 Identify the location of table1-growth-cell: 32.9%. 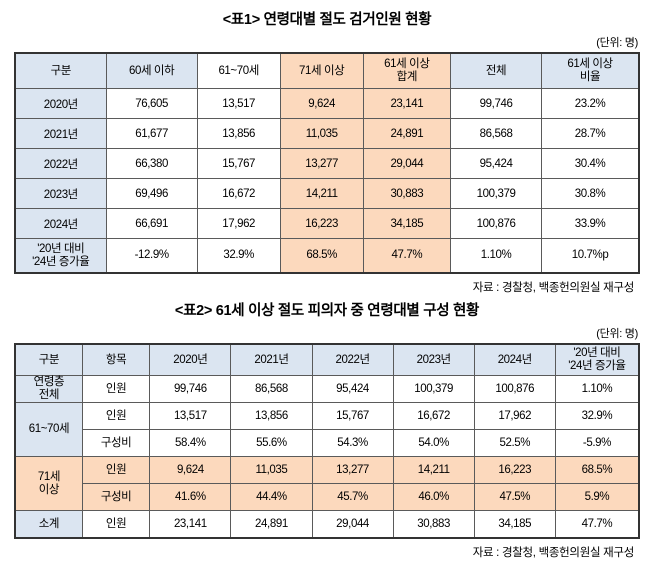
(238, 256).